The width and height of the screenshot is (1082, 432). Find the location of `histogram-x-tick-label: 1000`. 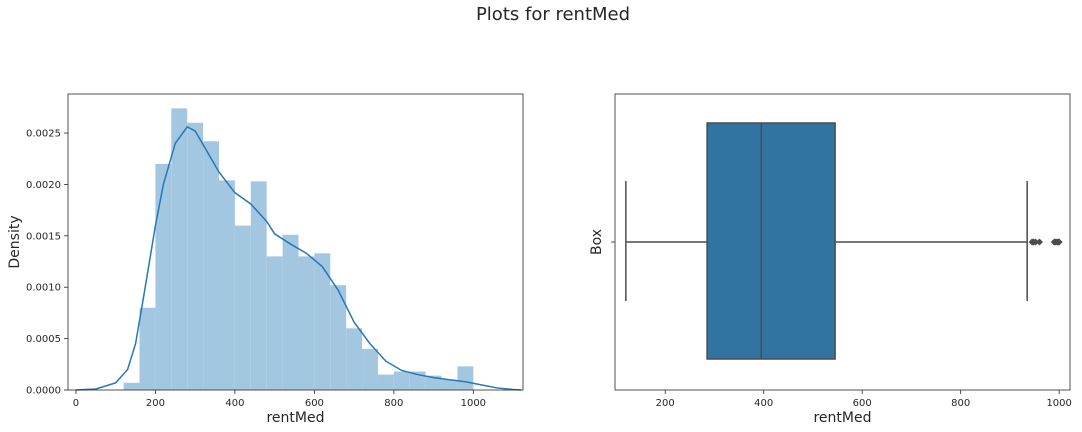

histogram-x-tick-label: 1000 is located at coordinates (473, 403).